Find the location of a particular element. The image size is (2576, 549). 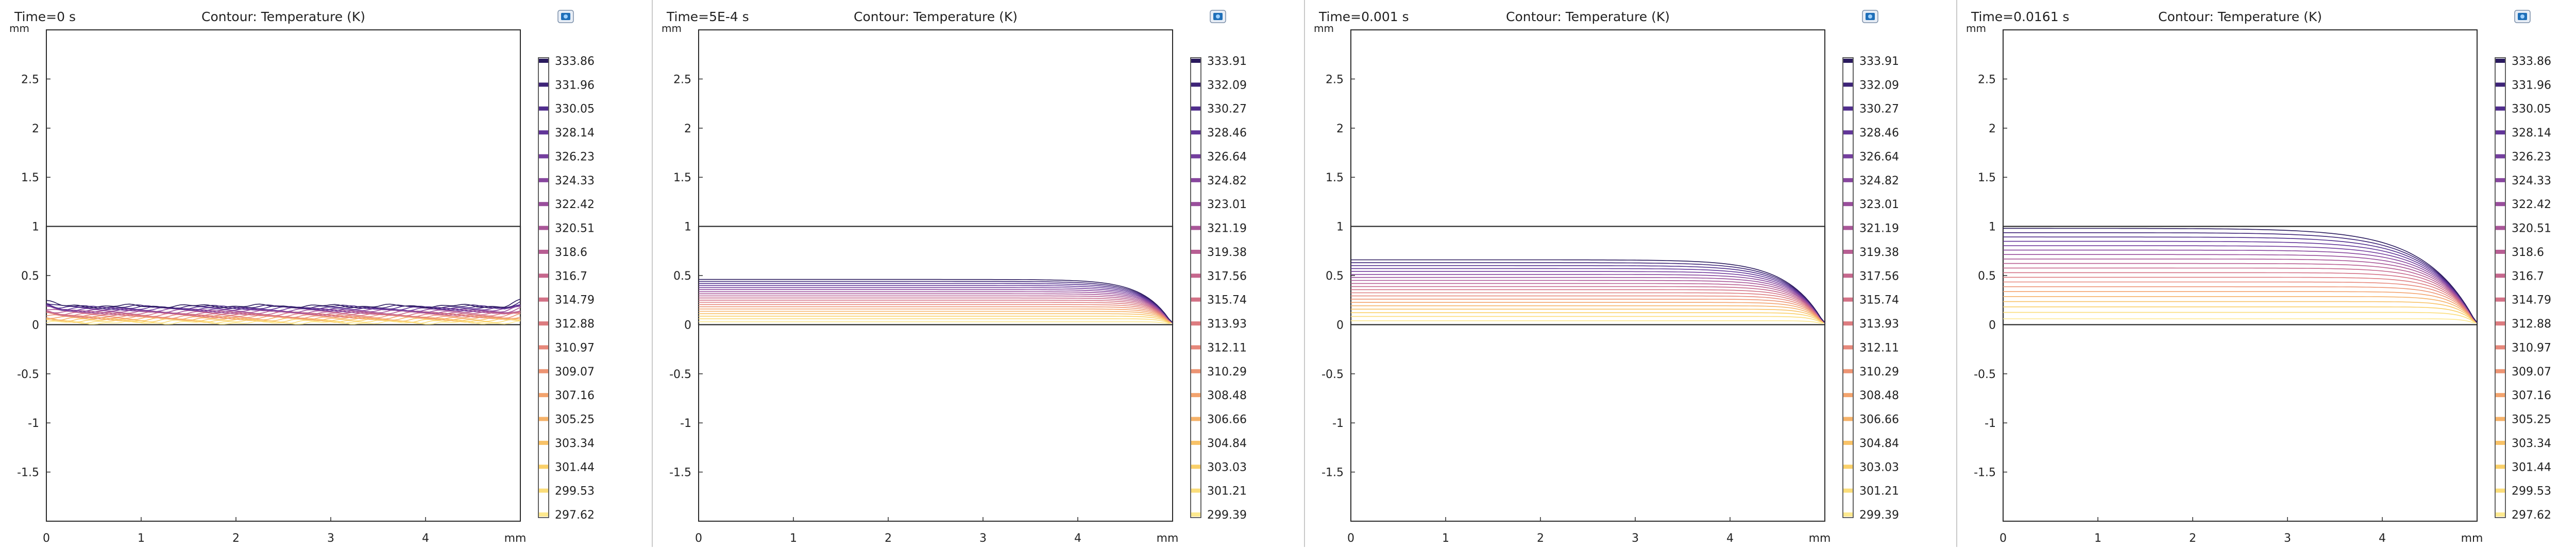

colorbar-label: 301.44 is located at coordinates (575, 467).